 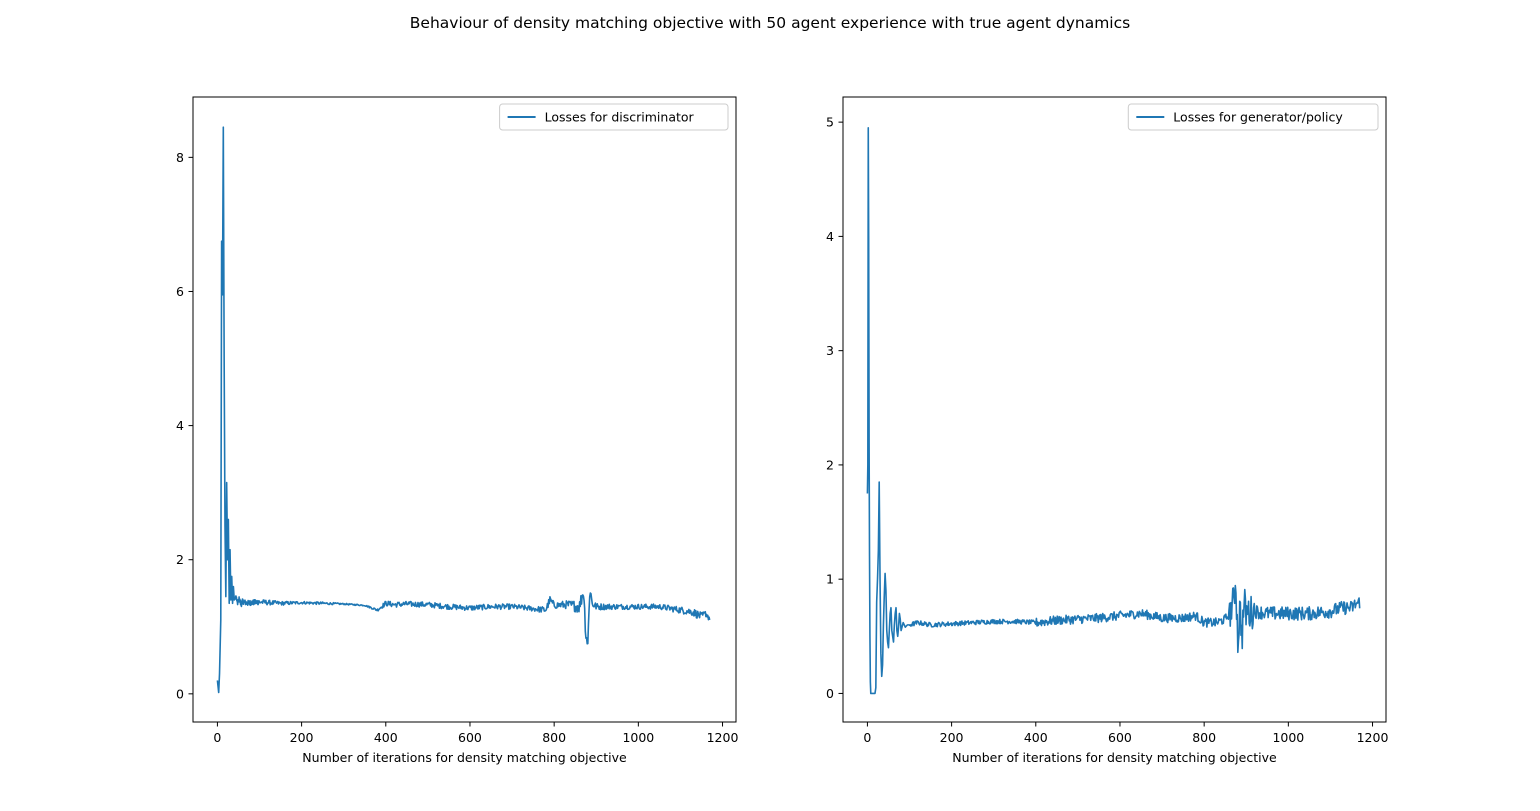 What do you see at coordinates (620, 117) in the screenshot?
I see `legend-label: Losses for discriminator` at bounding box center [620, 117].